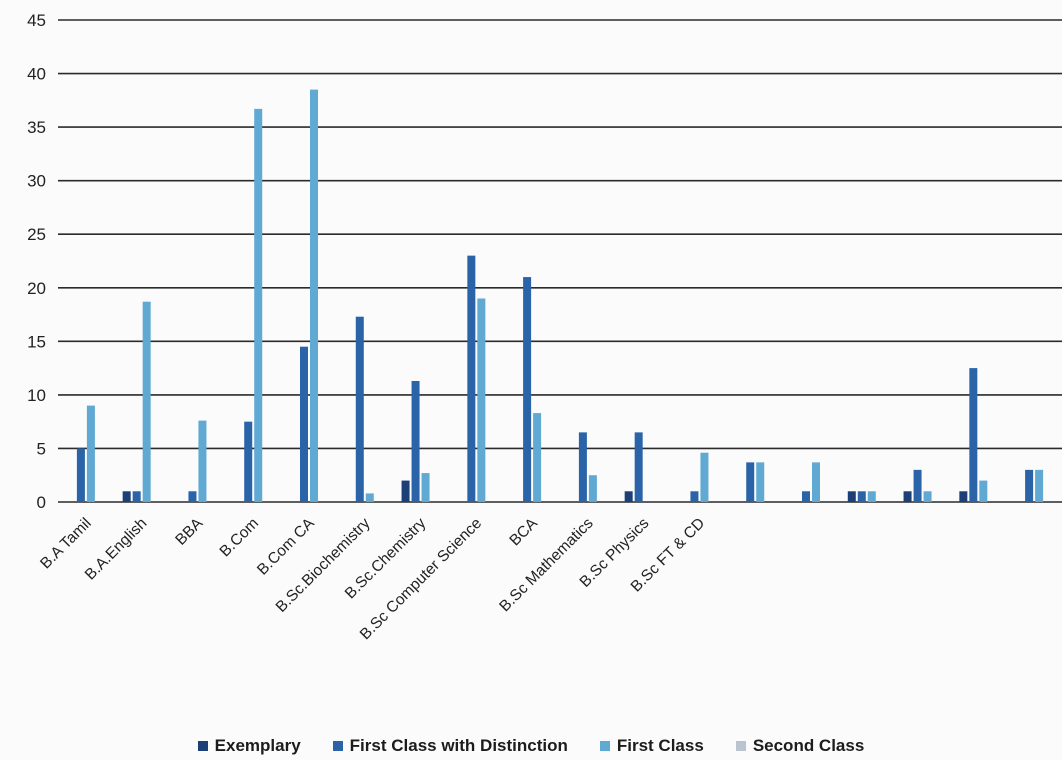  I want to click on x-tick-label: BCA, so click(523, 531).